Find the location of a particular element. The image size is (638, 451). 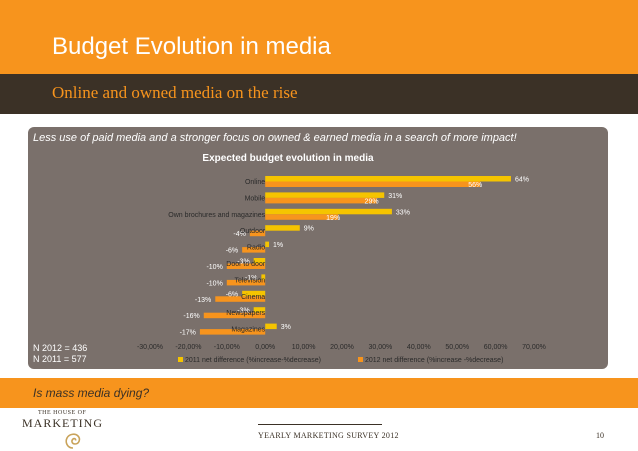

x-tick-label: 30,00% is located at coordinates (381, 347).